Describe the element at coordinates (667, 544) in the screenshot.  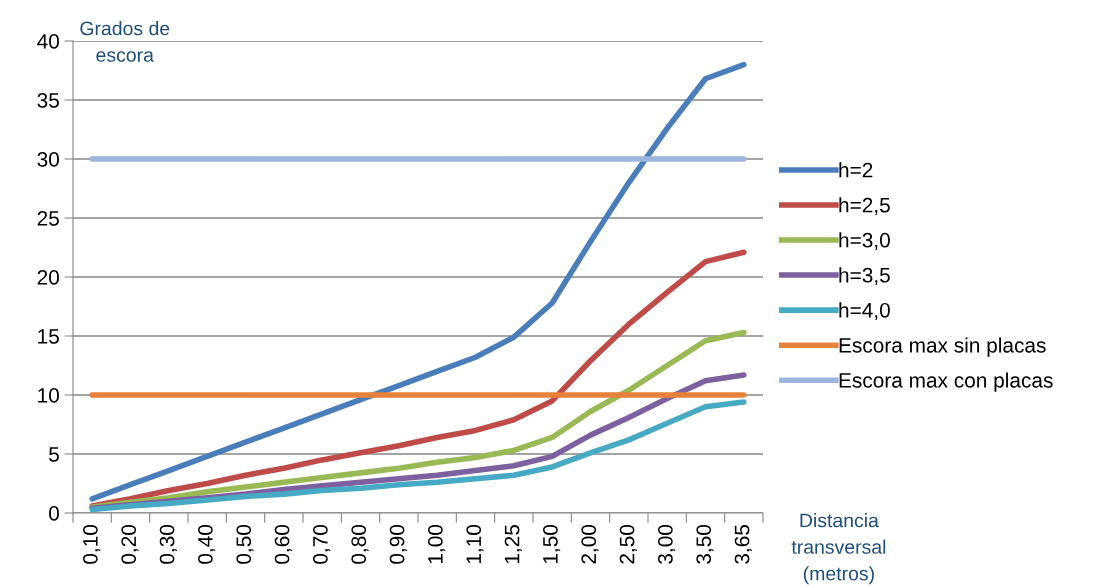
I see `x-tick-label: 3,00` at that location.